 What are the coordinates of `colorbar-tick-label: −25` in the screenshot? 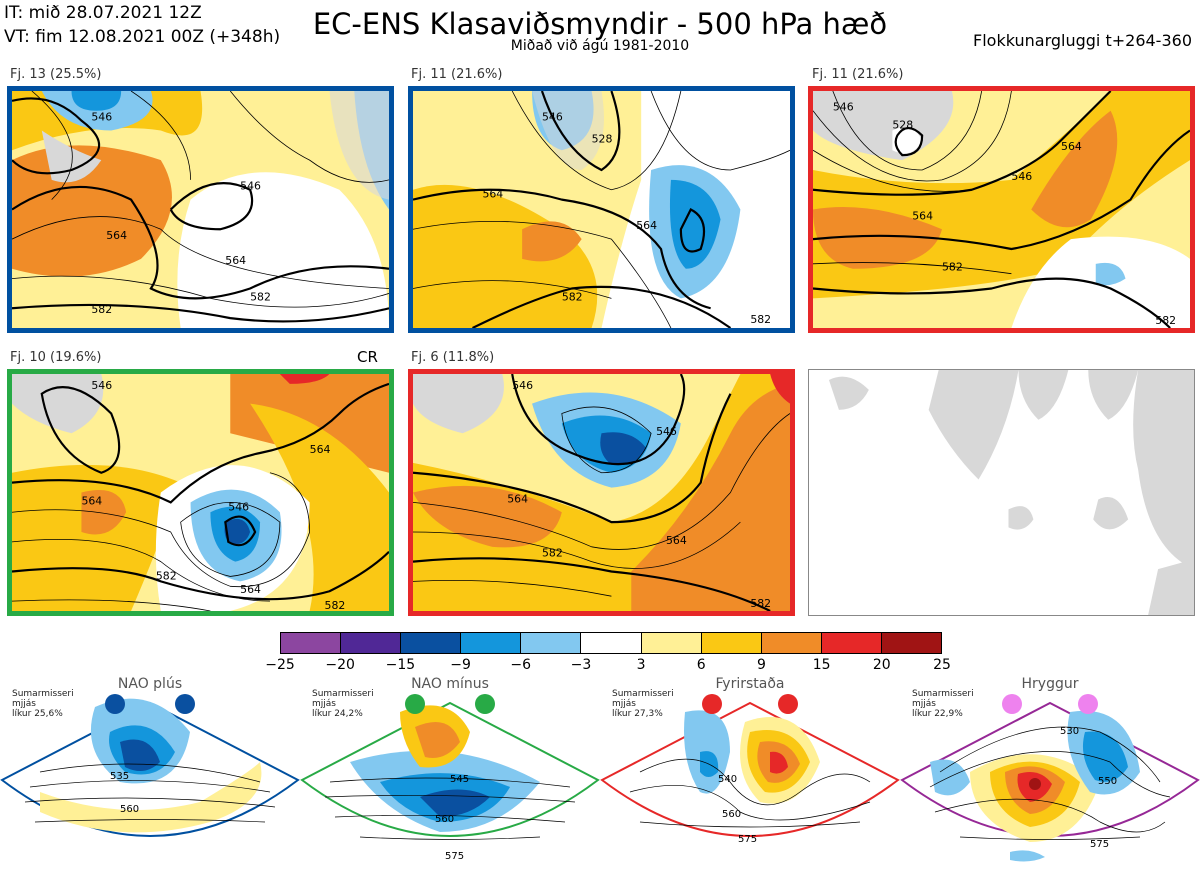 It's located at (280, 665).